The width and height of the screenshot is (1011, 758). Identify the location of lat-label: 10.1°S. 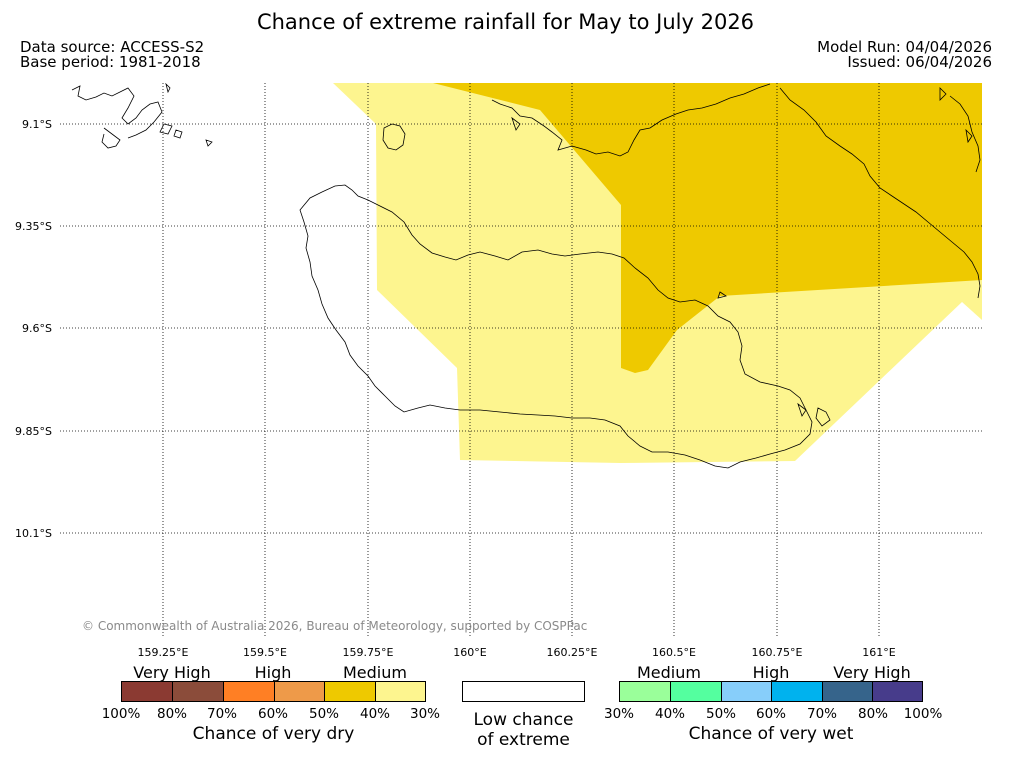
(33, 533).